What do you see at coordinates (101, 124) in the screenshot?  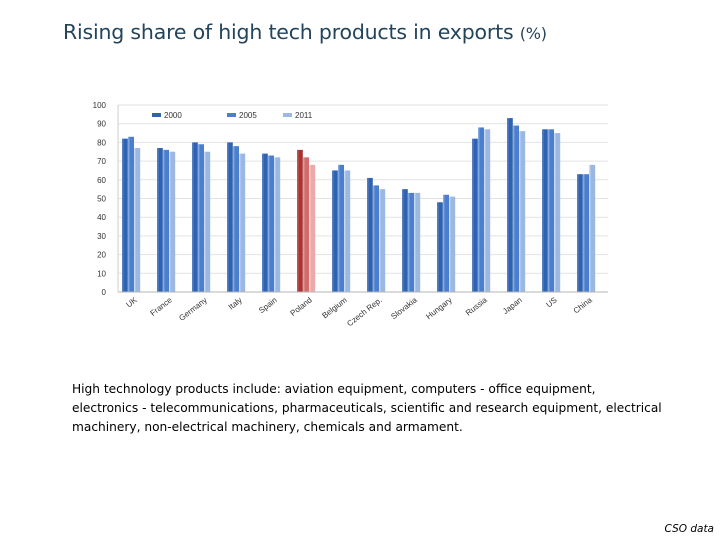 I see `y-tick-label: 90` at bounding box center [101, 124].